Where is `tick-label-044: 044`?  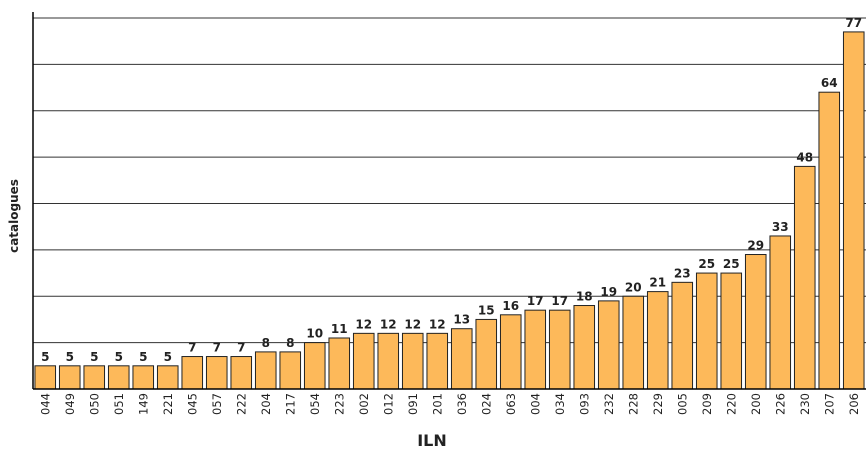 tick-label-044: 044 is located at coordinates (45, 404).